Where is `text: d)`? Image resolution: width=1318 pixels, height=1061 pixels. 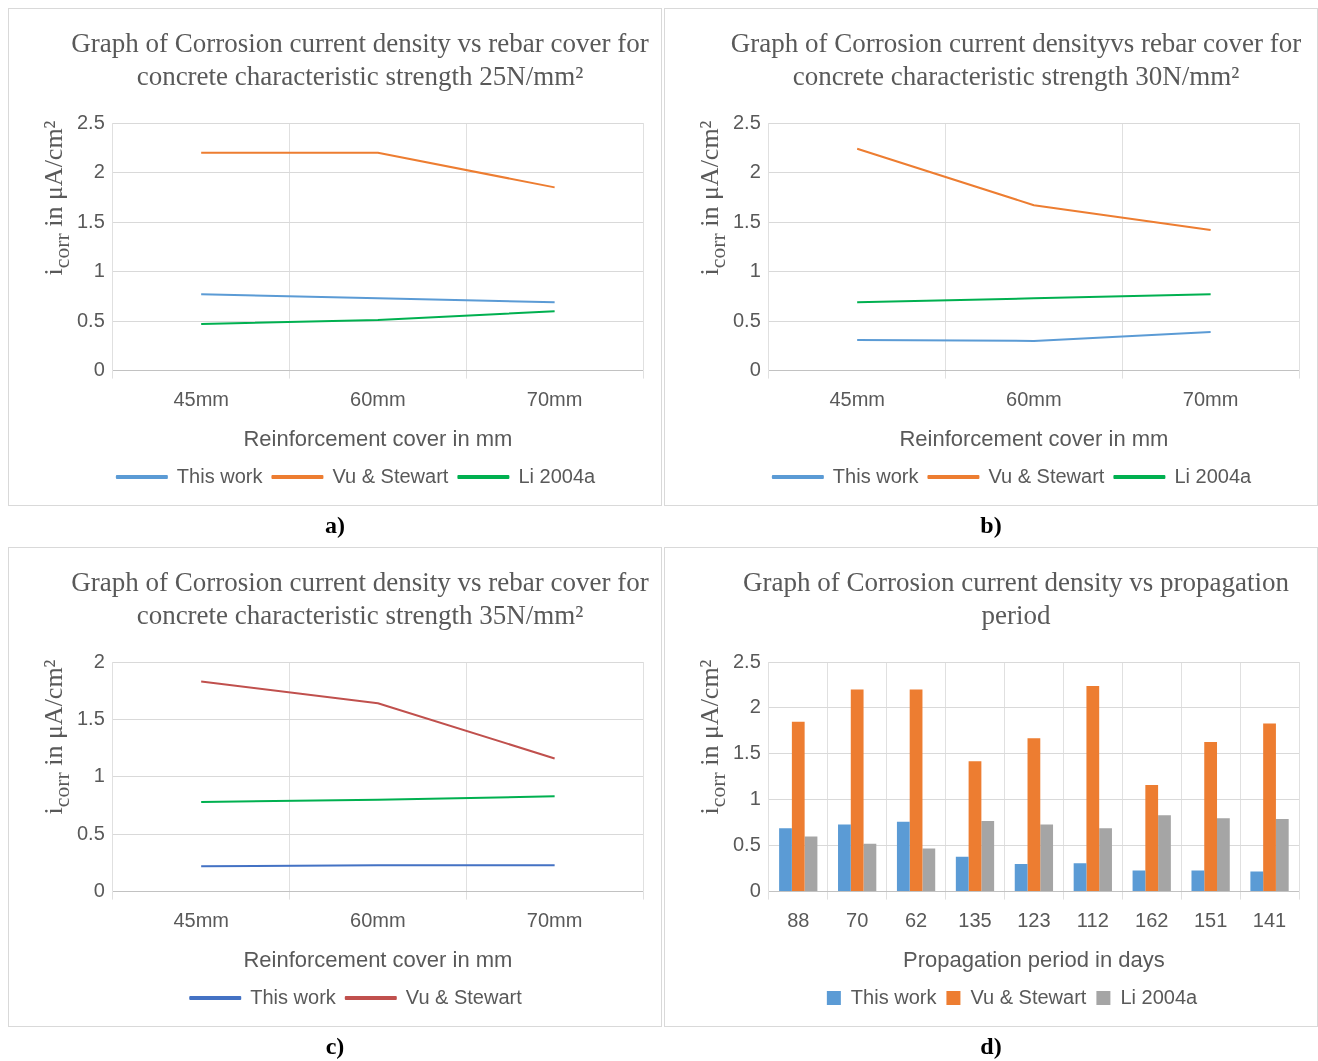 text: d) is located at coordinates (991, 1046).